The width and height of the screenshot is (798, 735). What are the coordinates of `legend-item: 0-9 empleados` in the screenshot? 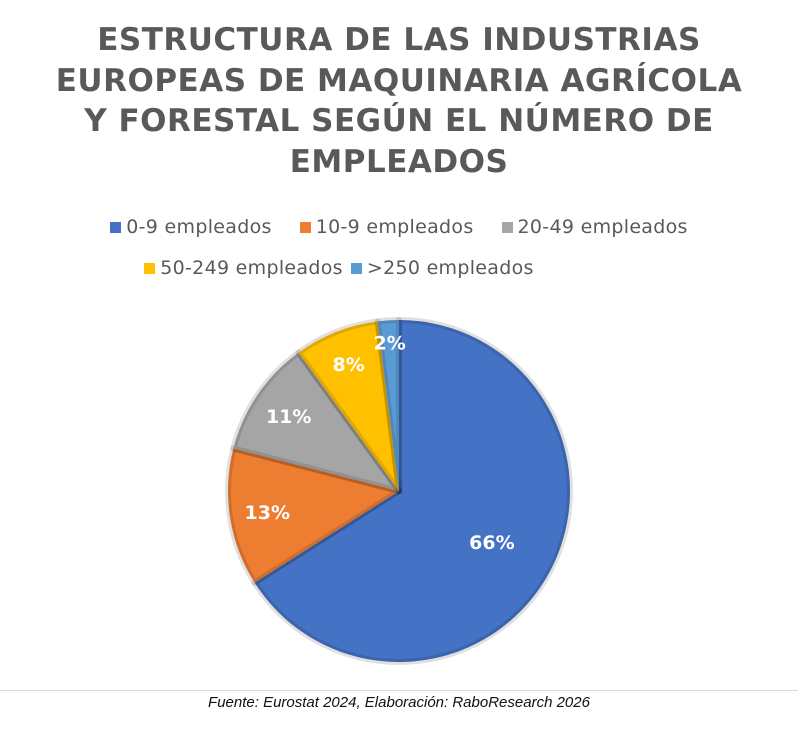 It's located at (190, 227).